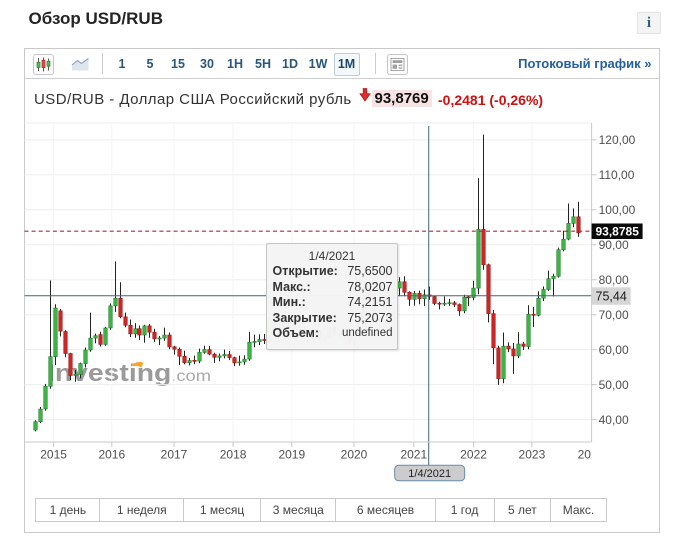 Image resolution: width=678 pixels, height=545 pixels. What do you see at coordinates (617, 210) in the screenshot?
I see `svg-text: 100,00` at bounding box center [617, 210].